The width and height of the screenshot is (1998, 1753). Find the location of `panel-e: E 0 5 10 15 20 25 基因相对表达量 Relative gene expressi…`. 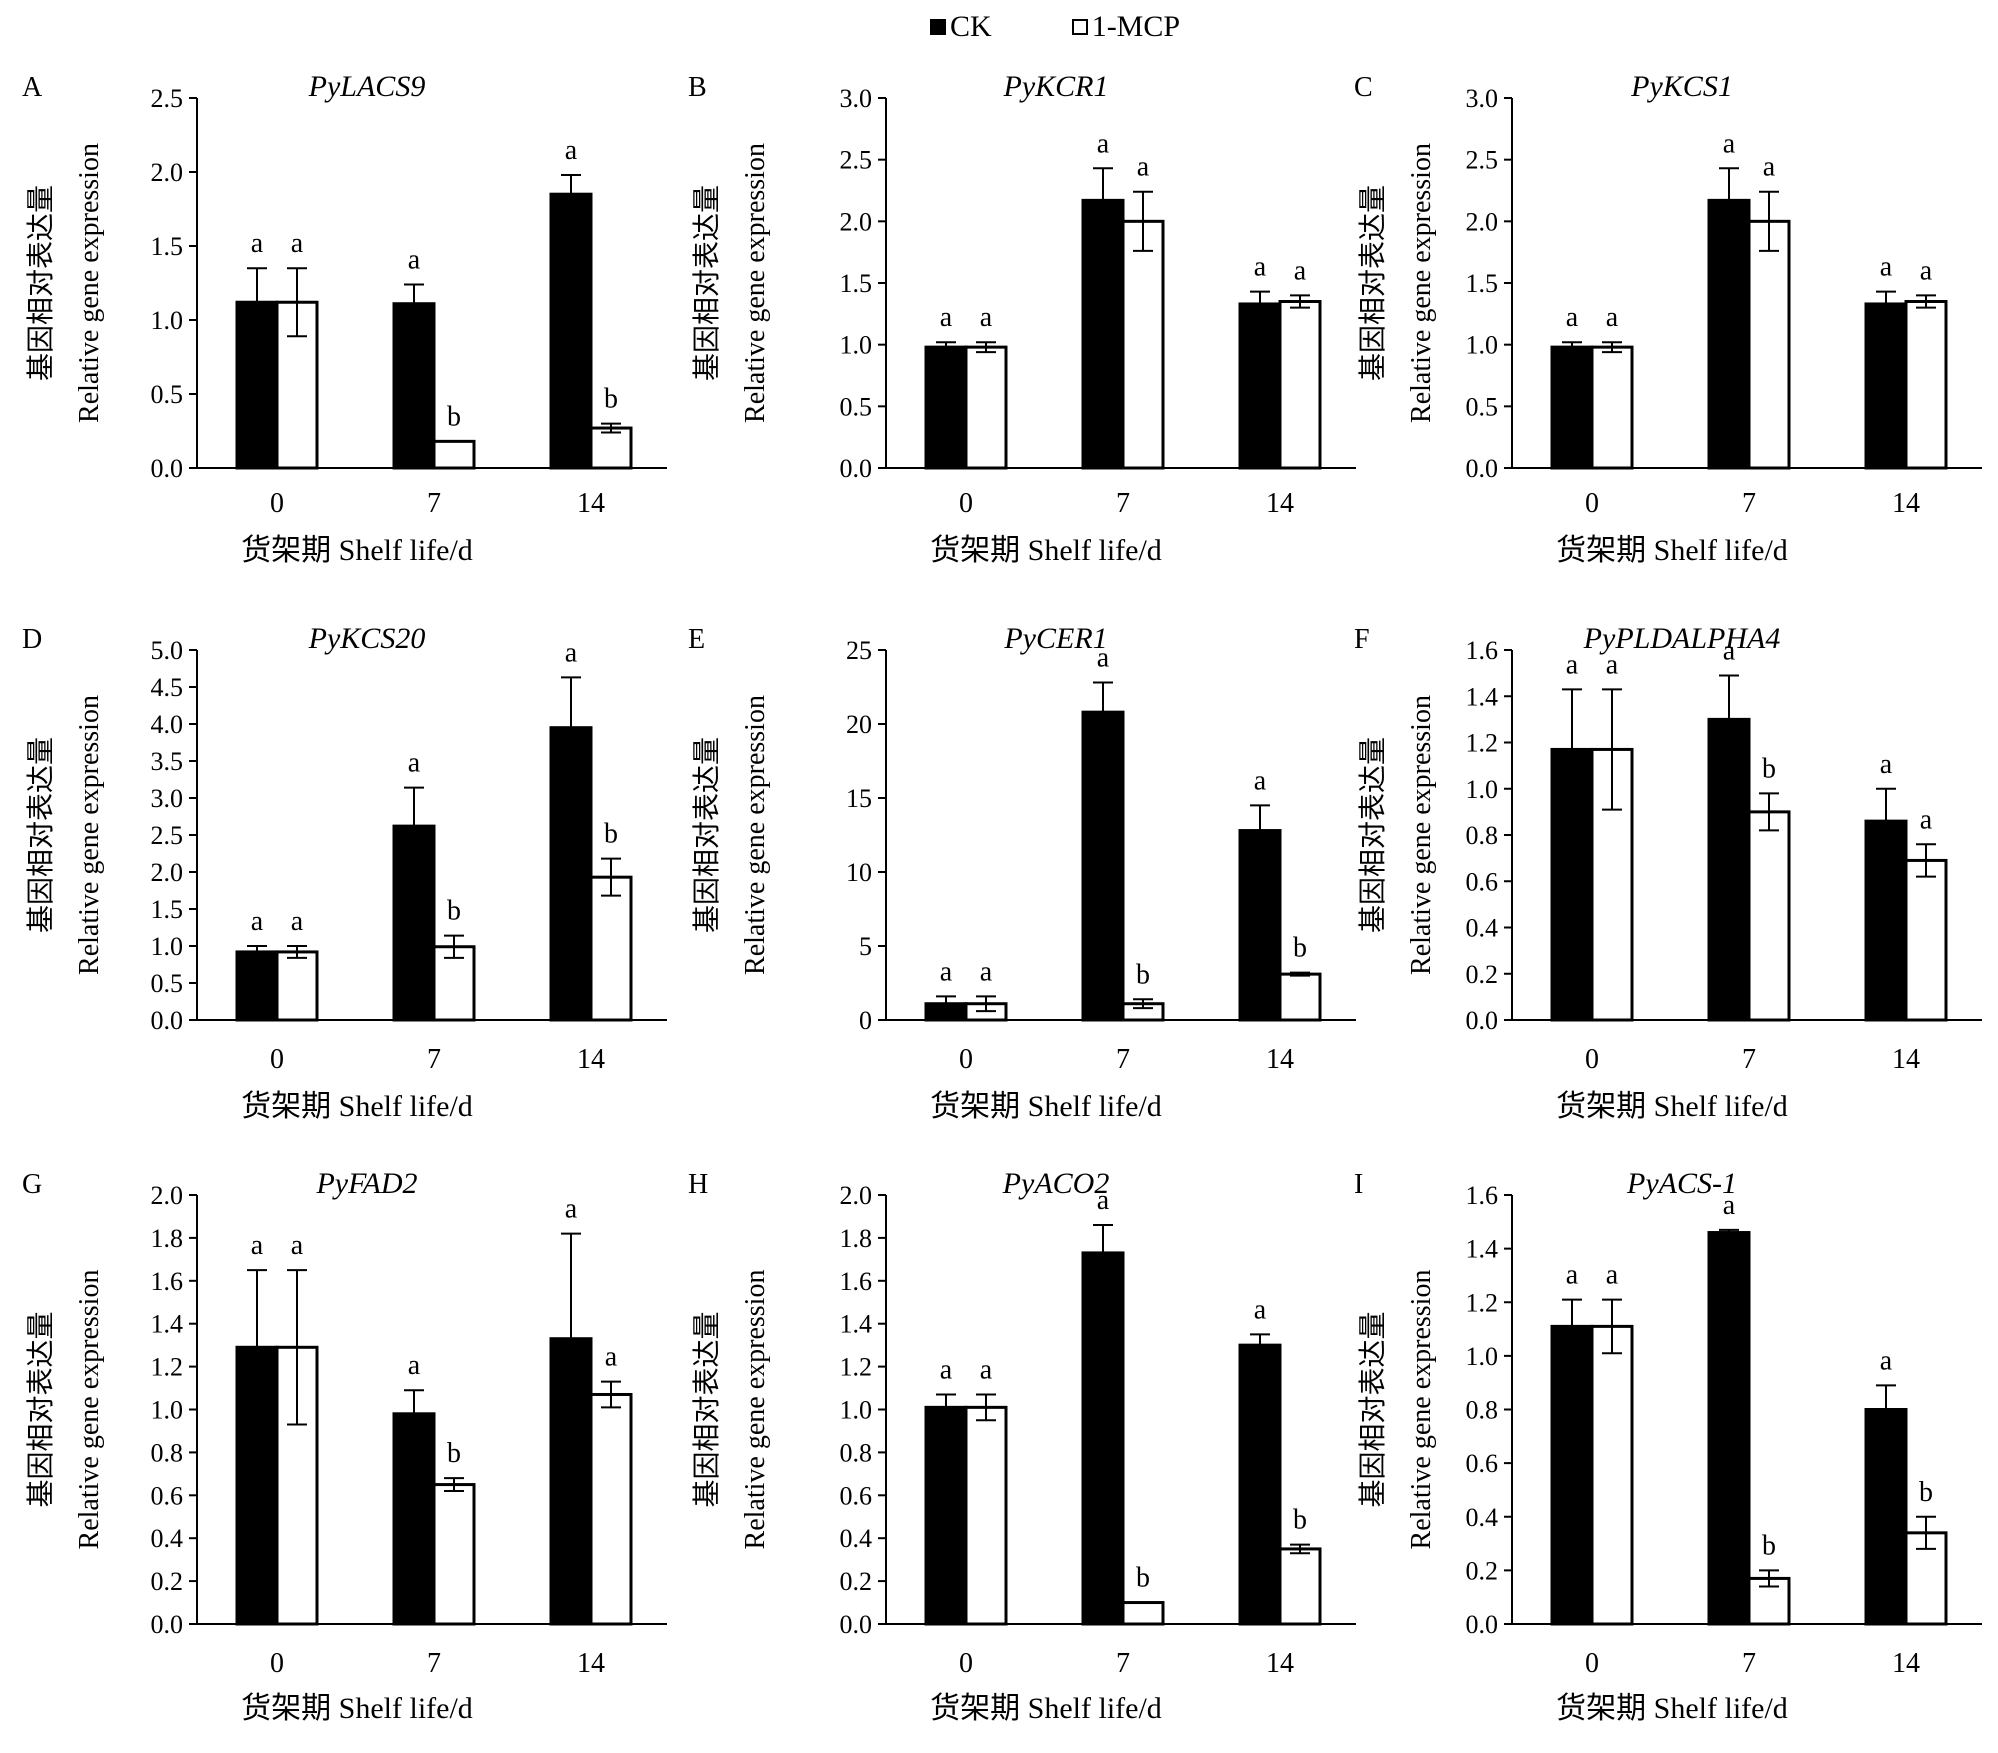

panel-e: E 0 5 10 15 20 25 基因相对表达量 Relative gene expressi… is located at coordinates (1022, 872).